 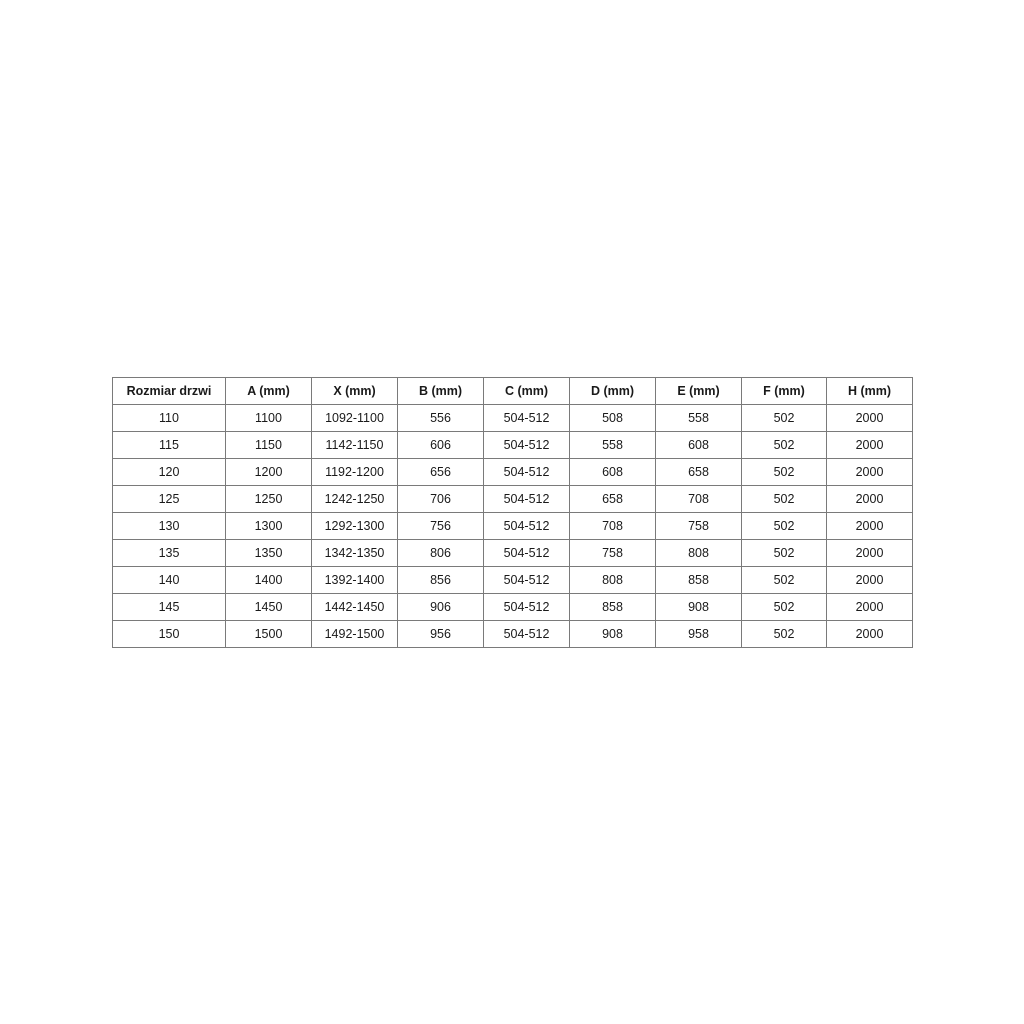 What do you see at coordinates (354, 472) in the screenshot?
I see `table-cell: 1192-1200` at bounding box center [354, 472].